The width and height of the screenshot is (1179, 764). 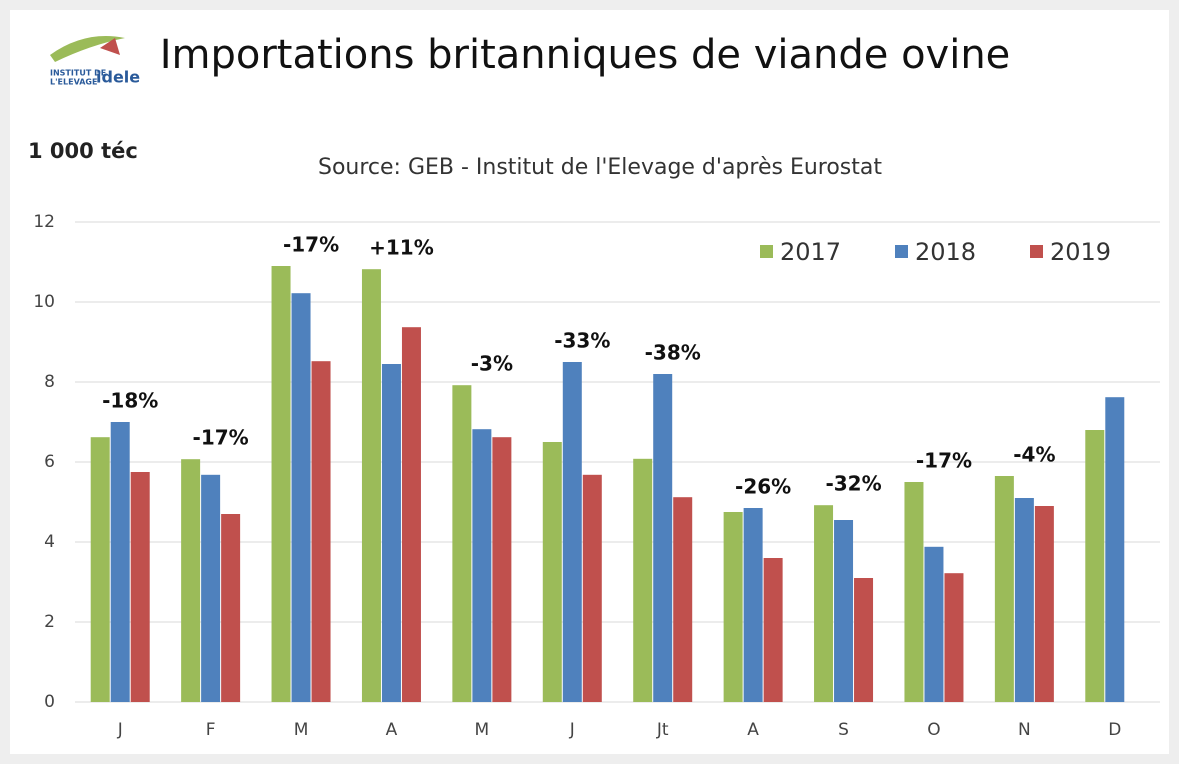 What do you see at coordinates (401, 248) in the screenshot?
I see `annotation: +11%` at bounding box center [401, 248].